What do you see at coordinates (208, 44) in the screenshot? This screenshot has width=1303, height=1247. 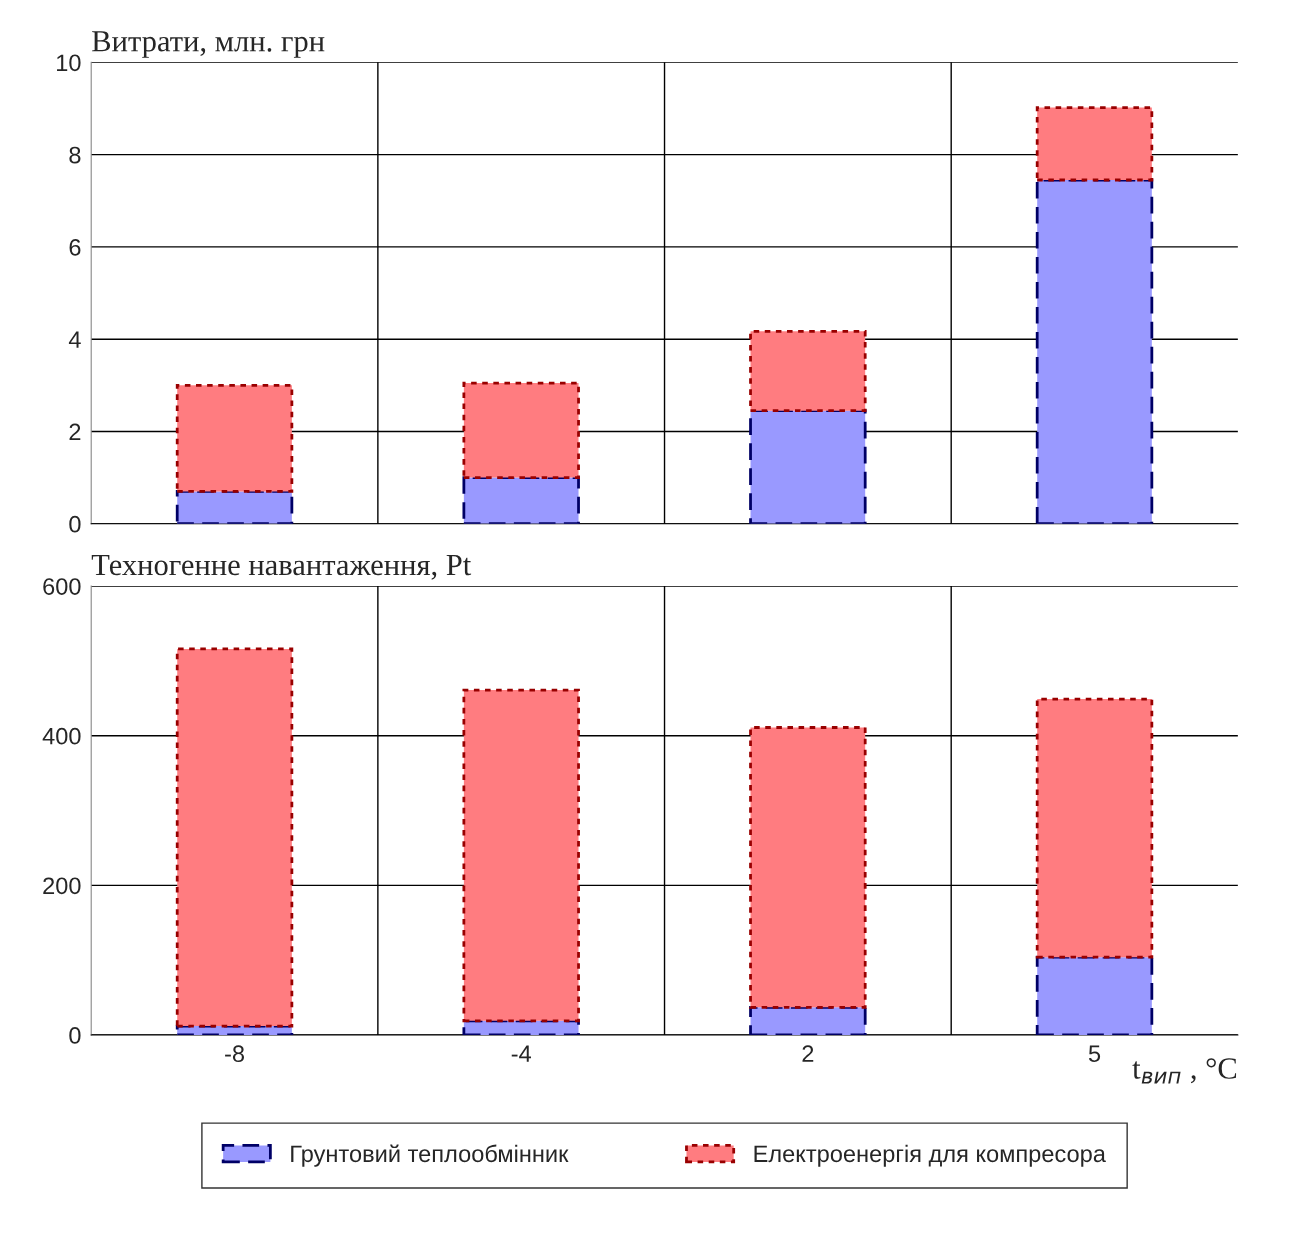 I see `chart-title: Витрати, млн. грн` at bounding box center [208, 44].